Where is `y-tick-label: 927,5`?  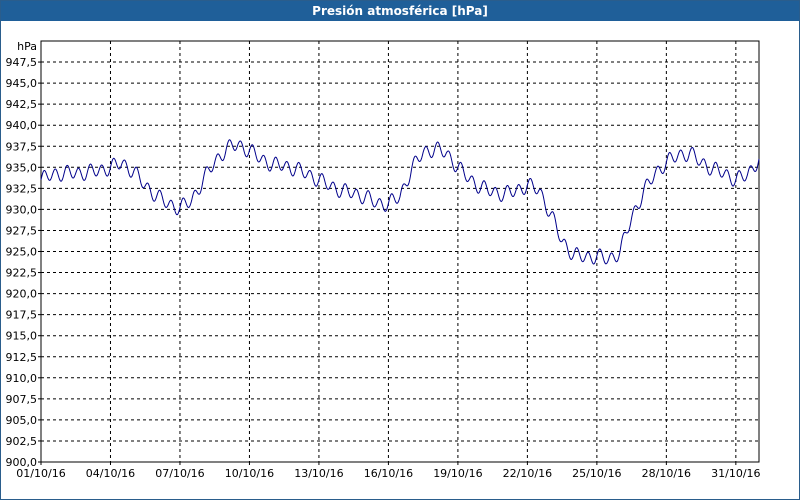 y-tick-label: 927,5 is located at coordinates (22, 230).